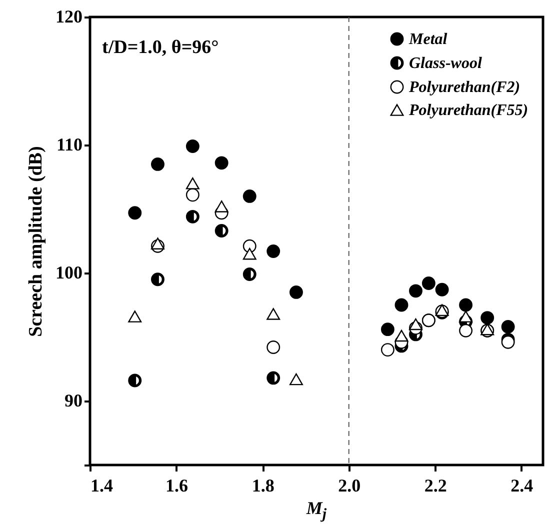 The height and width of the screenshot is (530, 547). What do you see at coordinates (464, 87) in the screenshot?
I see `legend-label: Polyurethan(F2)` at bounding box center [464, 87].